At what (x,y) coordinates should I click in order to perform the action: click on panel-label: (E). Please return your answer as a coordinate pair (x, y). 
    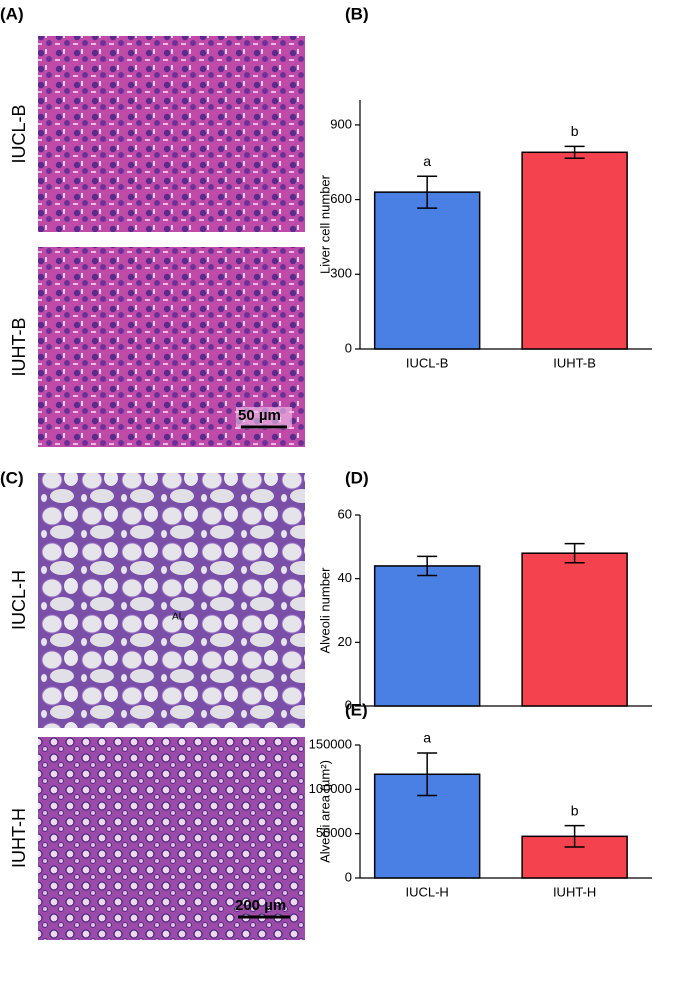
    Looking at the image, I should click on (356, 709).